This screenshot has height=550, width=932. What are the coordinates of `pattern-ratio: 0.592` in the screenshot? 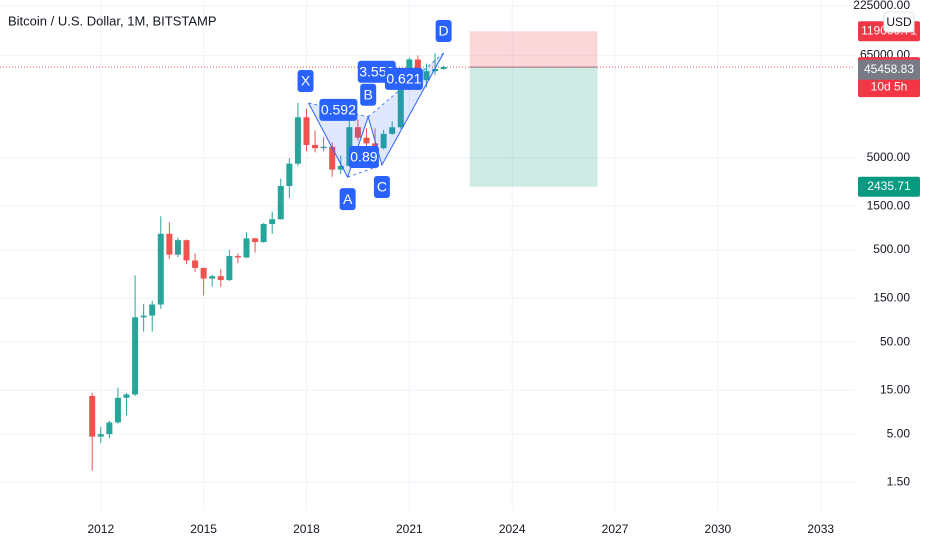 It's located at (338, 110).